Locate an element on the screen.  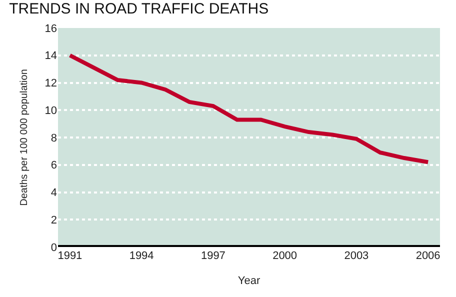
x-tick-label: 1994 is located at coordinates (141, 256).